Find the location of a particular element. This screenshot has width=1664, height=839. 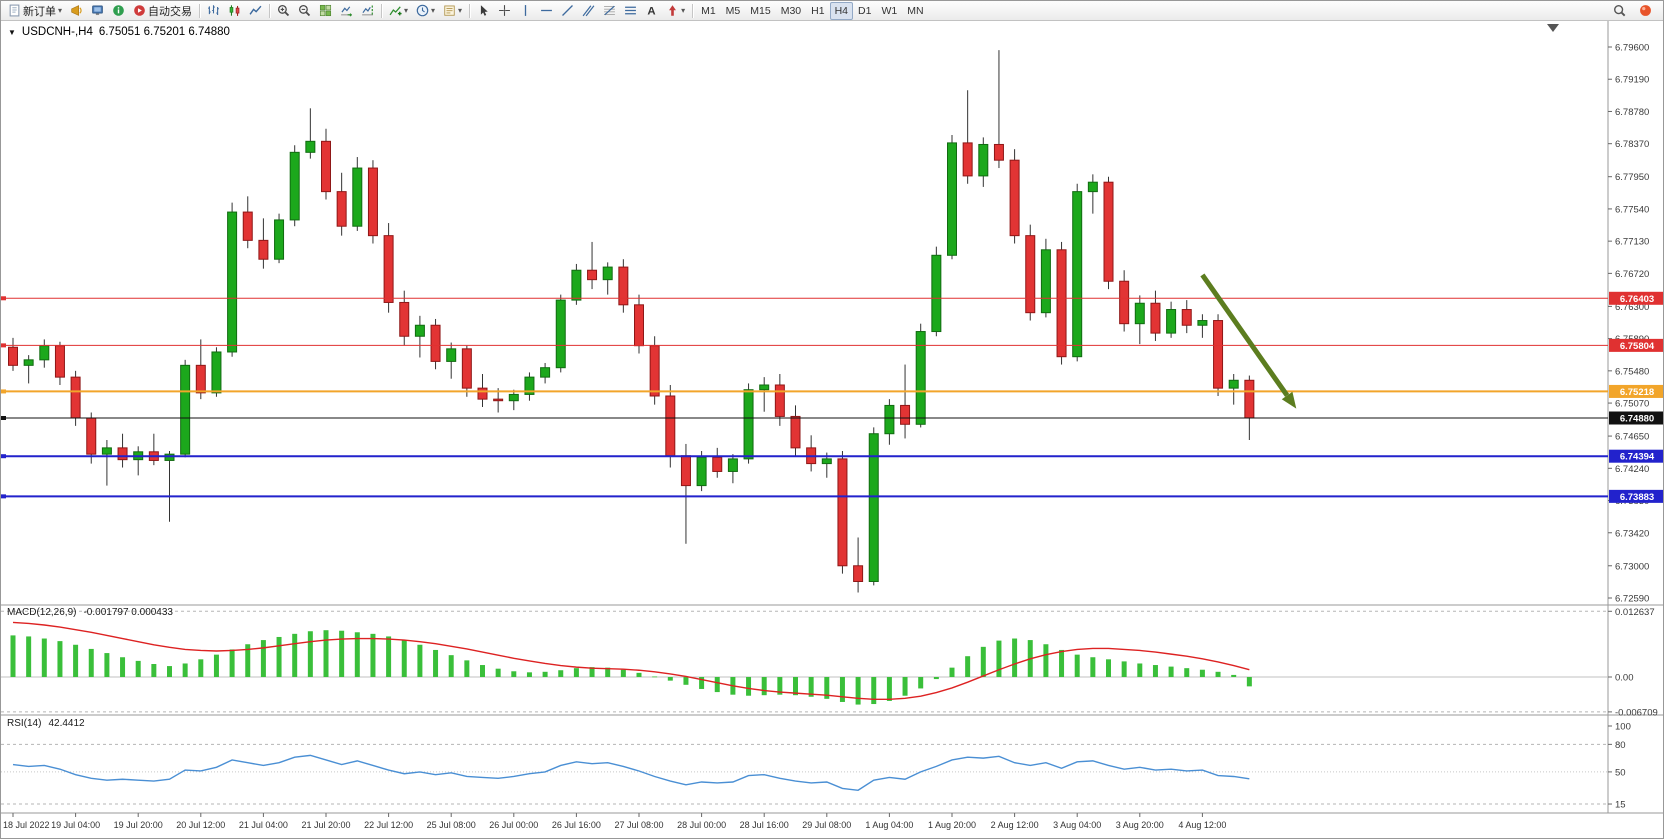

zoom-in-icon is located at coordinates (283, 10).